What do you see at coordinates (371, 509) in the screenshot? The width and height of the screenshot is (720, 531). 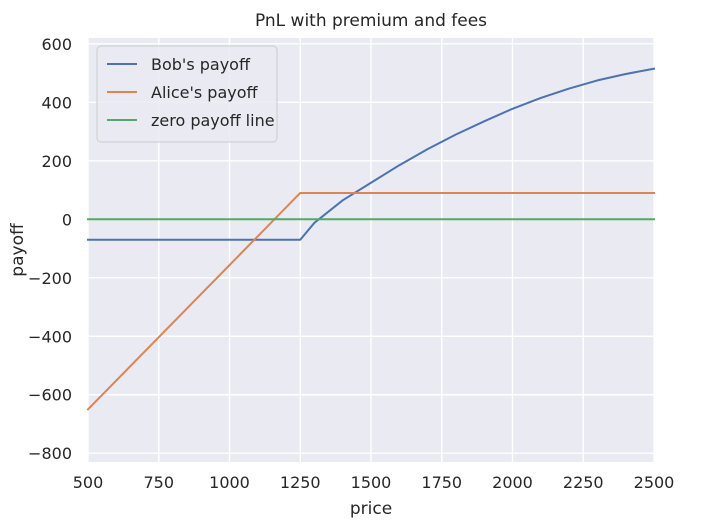 I see `x-axis-label: price` at bounding box center [371, 509].